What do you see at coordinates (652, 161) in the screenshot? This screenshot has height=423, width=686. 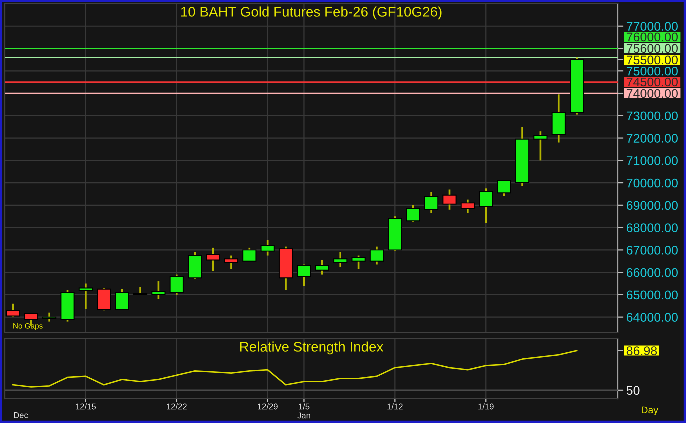 I see `y-tick-label: 71000.00` at bounding box center [652, 161].